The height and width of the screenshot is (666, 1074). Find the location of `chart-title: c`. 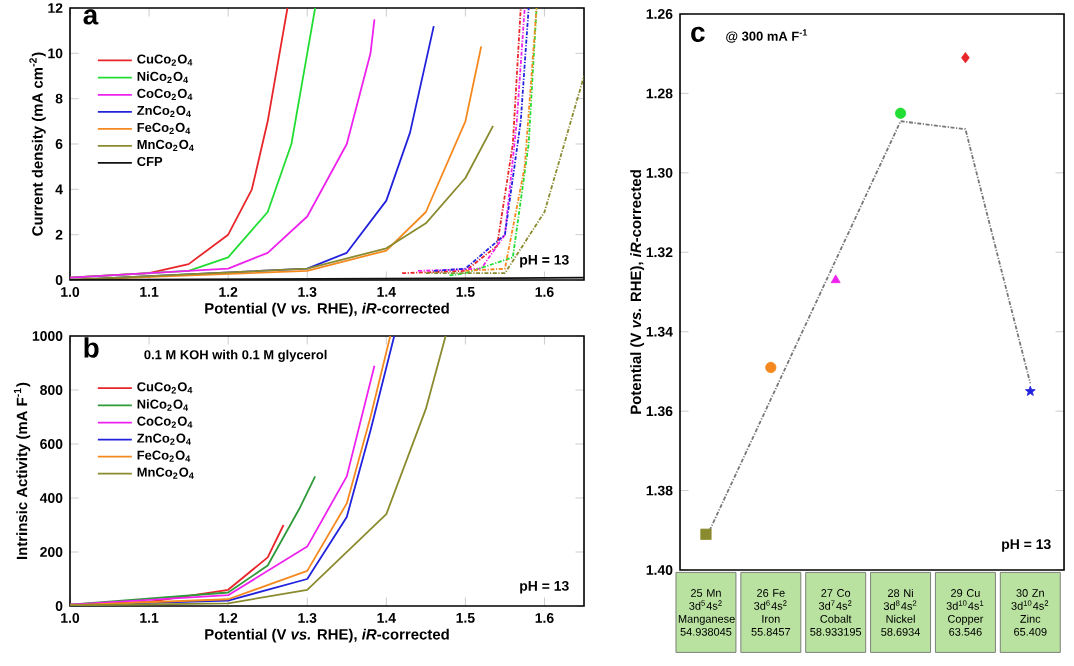

chart-title: c is located at coordinates (698, 34).